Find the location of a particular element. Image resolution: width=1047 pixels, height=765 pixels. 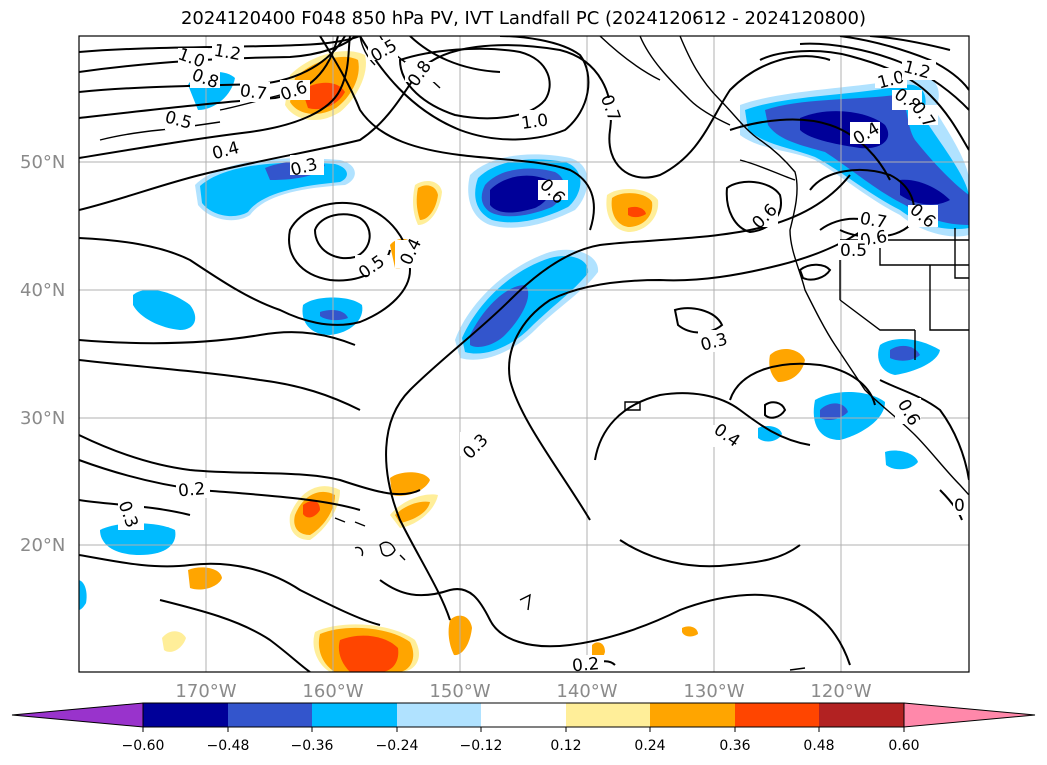

lat-label: 30°N is located at coordinates (42, 418).